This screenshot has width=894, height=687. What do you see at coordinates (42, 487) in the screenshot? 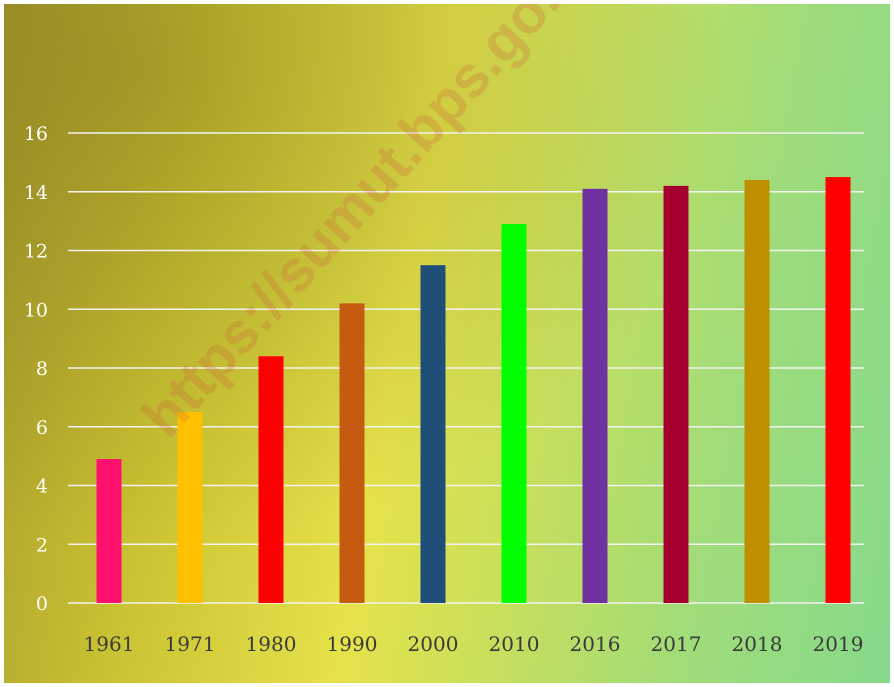
I see `y-tick-label: 4` at bounding box center [42, 487].